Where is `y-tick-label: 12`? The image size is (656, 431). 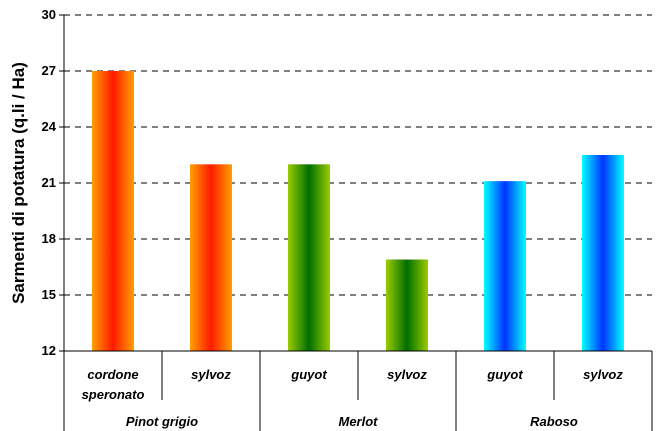 y-tick-label: 12 is located at coordinates (49, 350).